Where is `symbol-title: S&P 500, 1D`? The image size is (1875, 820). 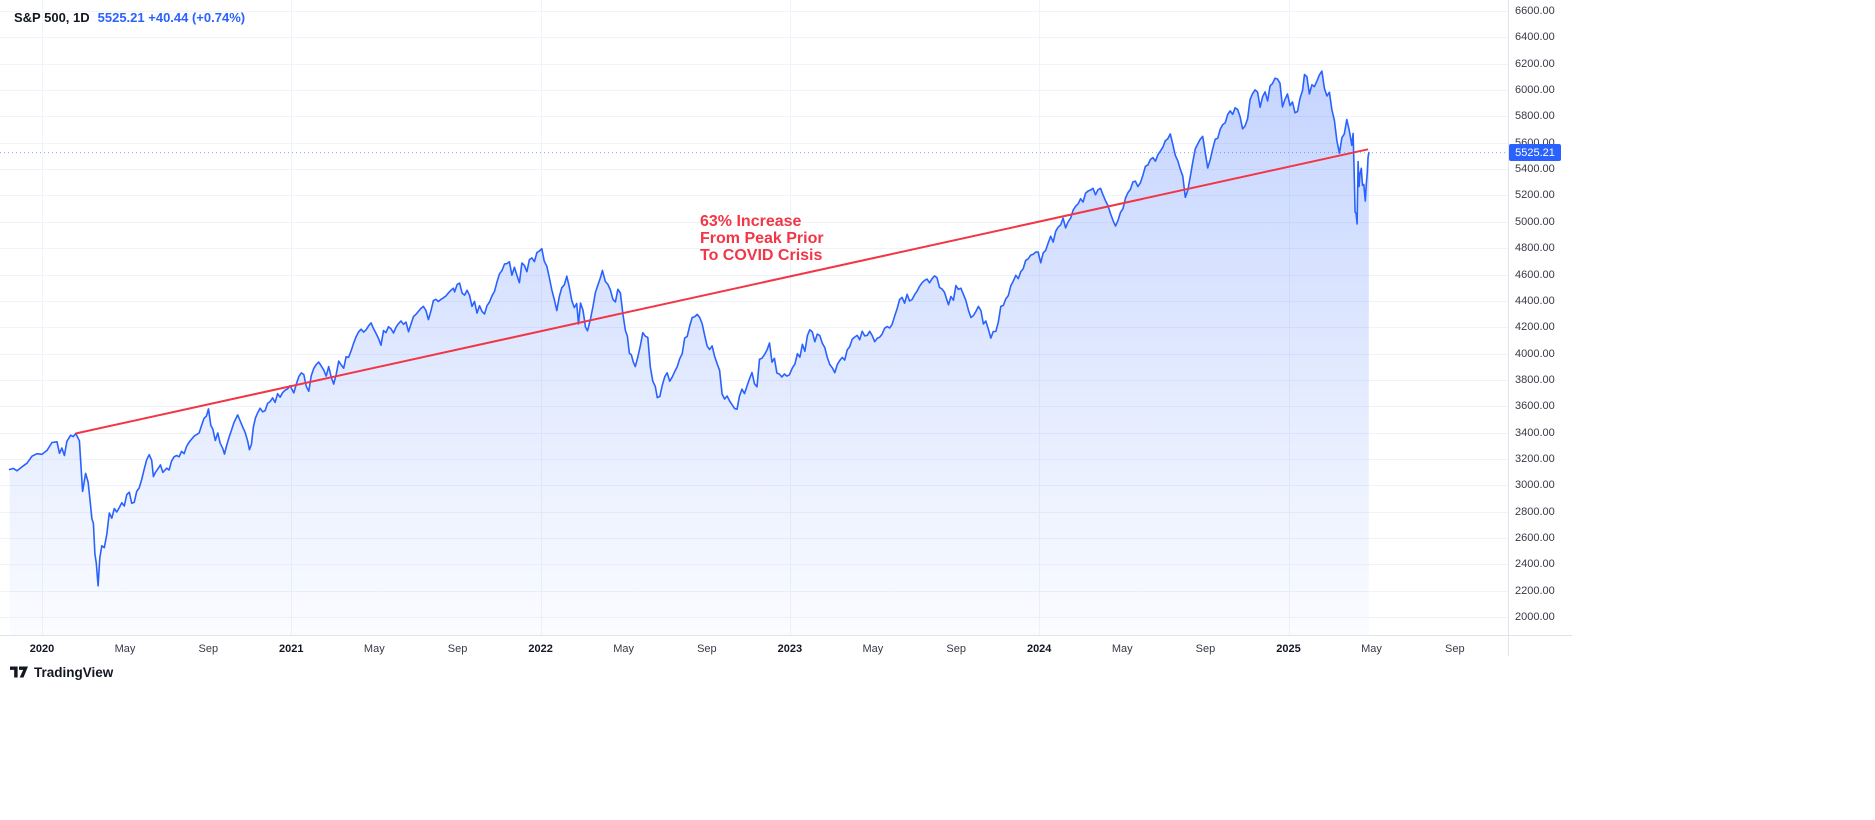
symbol-title: S&P 500, 1D is located at coordinates (52, 17).